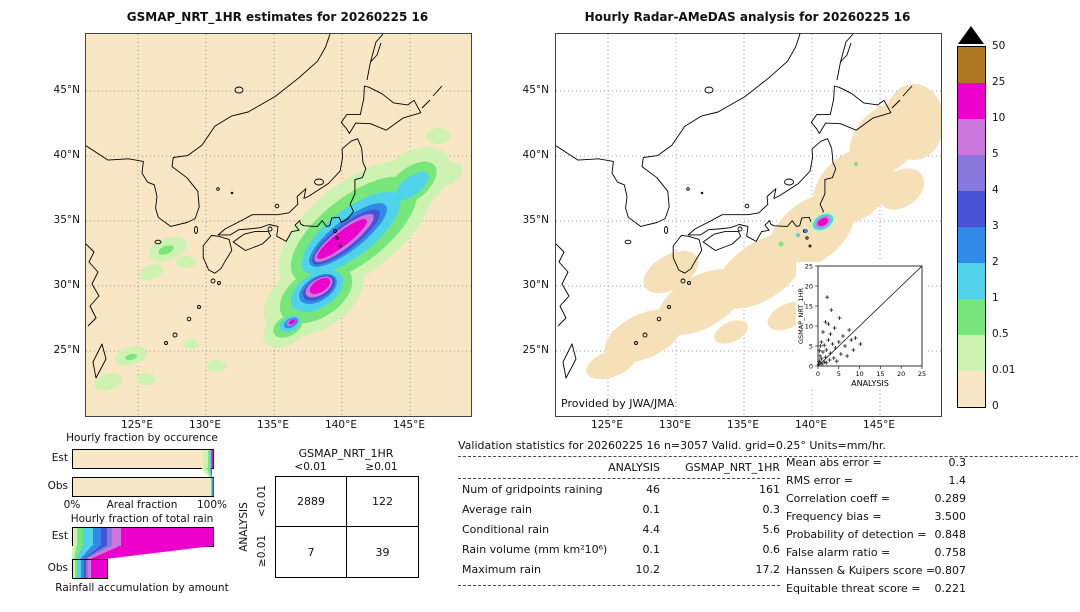  I want to click on contingency-col-label-1: <0.01, so click(310, 467).